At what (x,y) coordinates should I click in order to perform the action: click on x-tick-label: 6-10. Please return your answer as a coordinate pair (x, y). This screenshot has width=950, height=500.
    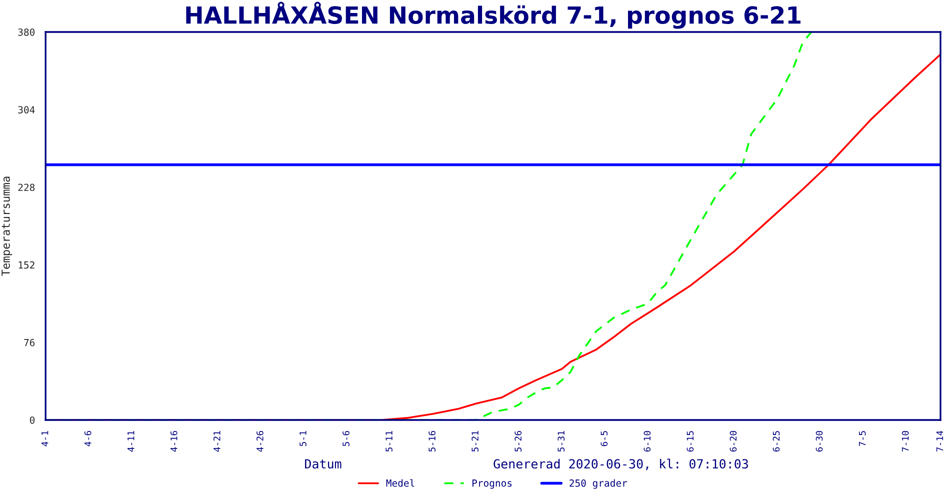
    Looking at the image, I should click on (647, 441).